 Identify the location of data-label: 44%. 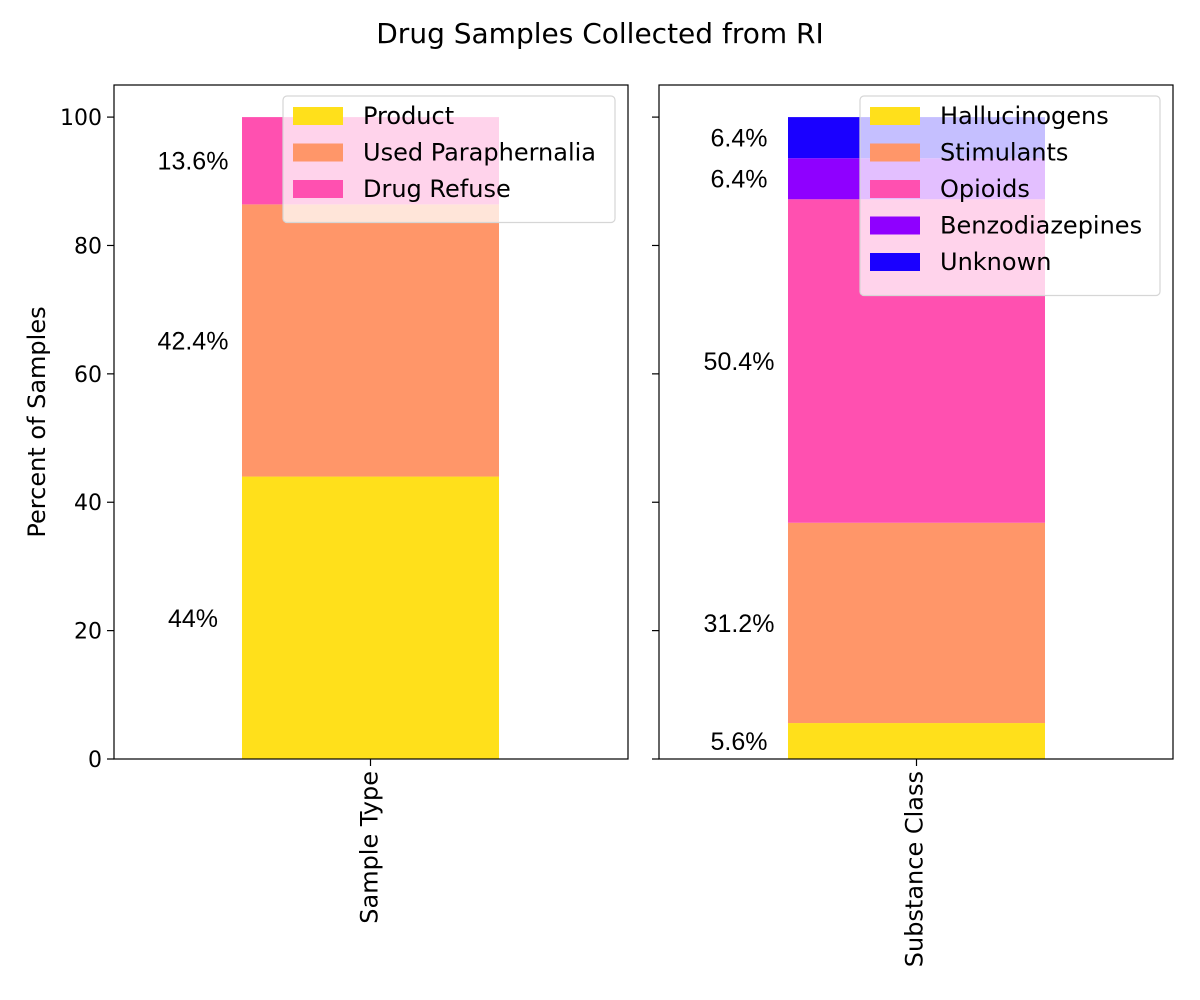
(193, 619).